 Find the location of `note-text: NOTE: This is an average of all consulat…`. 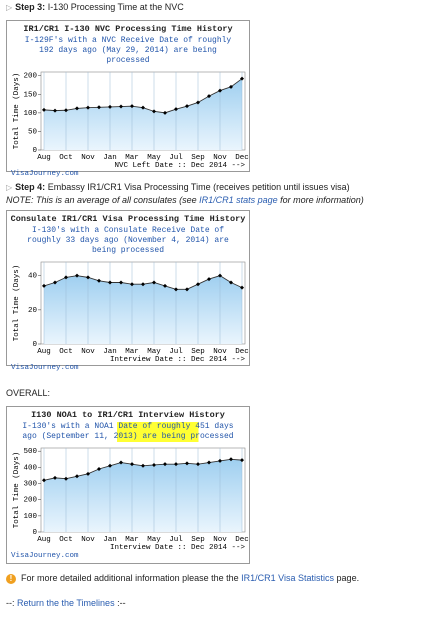

note-text: NOTE: This is an average of all consulat… is located at coordinates (101, 200).